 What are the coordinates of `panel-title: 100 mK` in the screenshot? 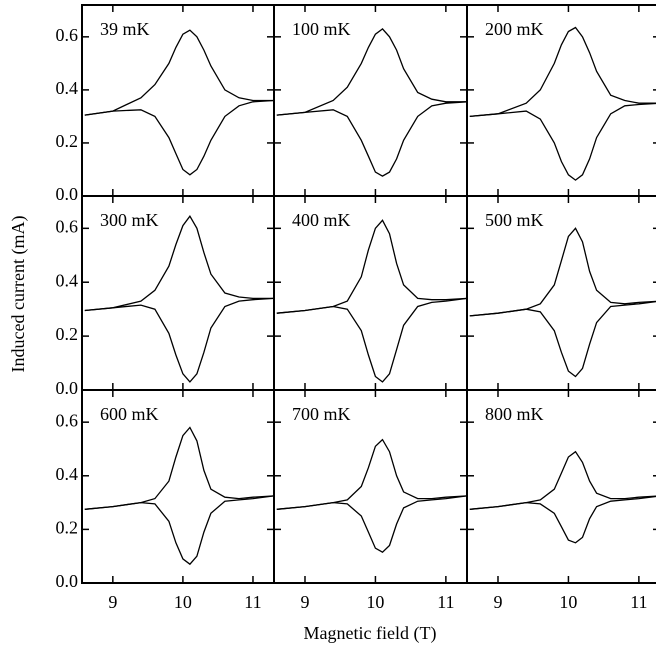 It's located at (321, 29).